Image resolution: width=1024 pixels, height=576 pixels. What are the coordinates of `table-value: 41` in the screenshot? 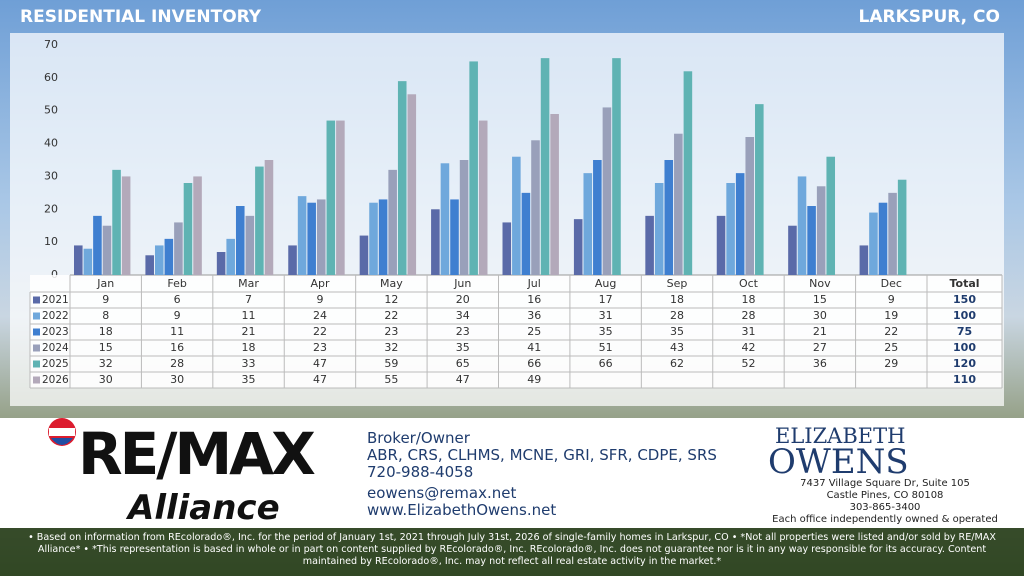 It's located at (534, 347).